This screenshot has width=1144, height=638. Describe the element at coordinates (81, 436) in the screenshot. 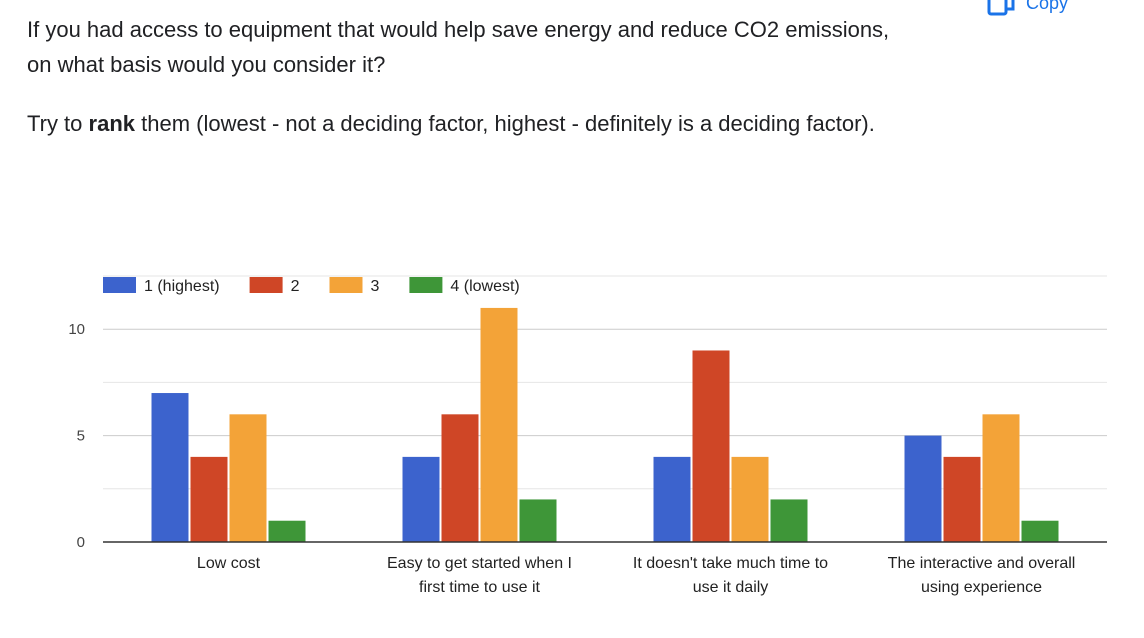

I see `y-tick-label-1: 5` at that location.